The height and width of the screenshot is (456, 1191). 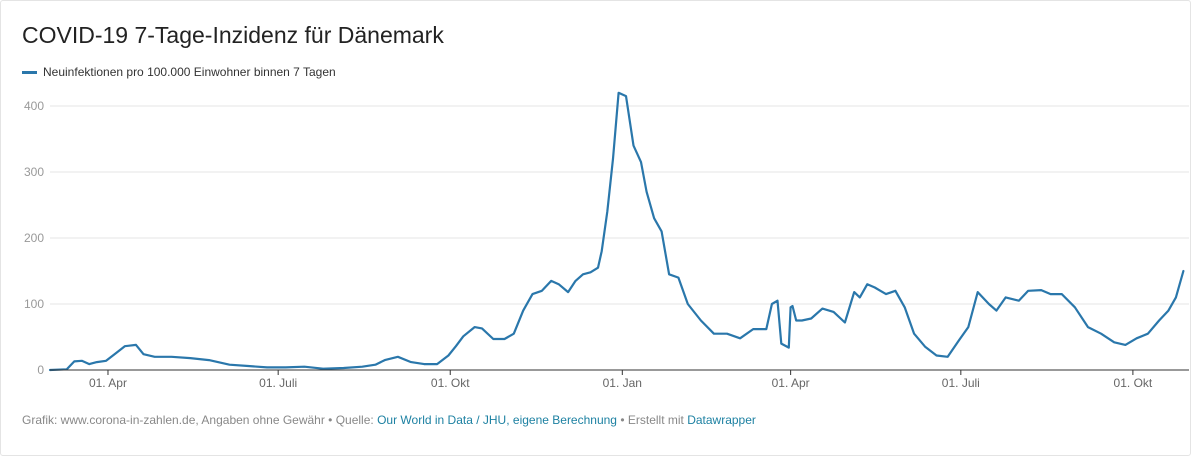 What do you see at coordinates (233, 35) in the screenshot?
I see `chart-title: COVID-19 7-Tage-Inzidenz für Dänemark` at bounding box center [233, 35].